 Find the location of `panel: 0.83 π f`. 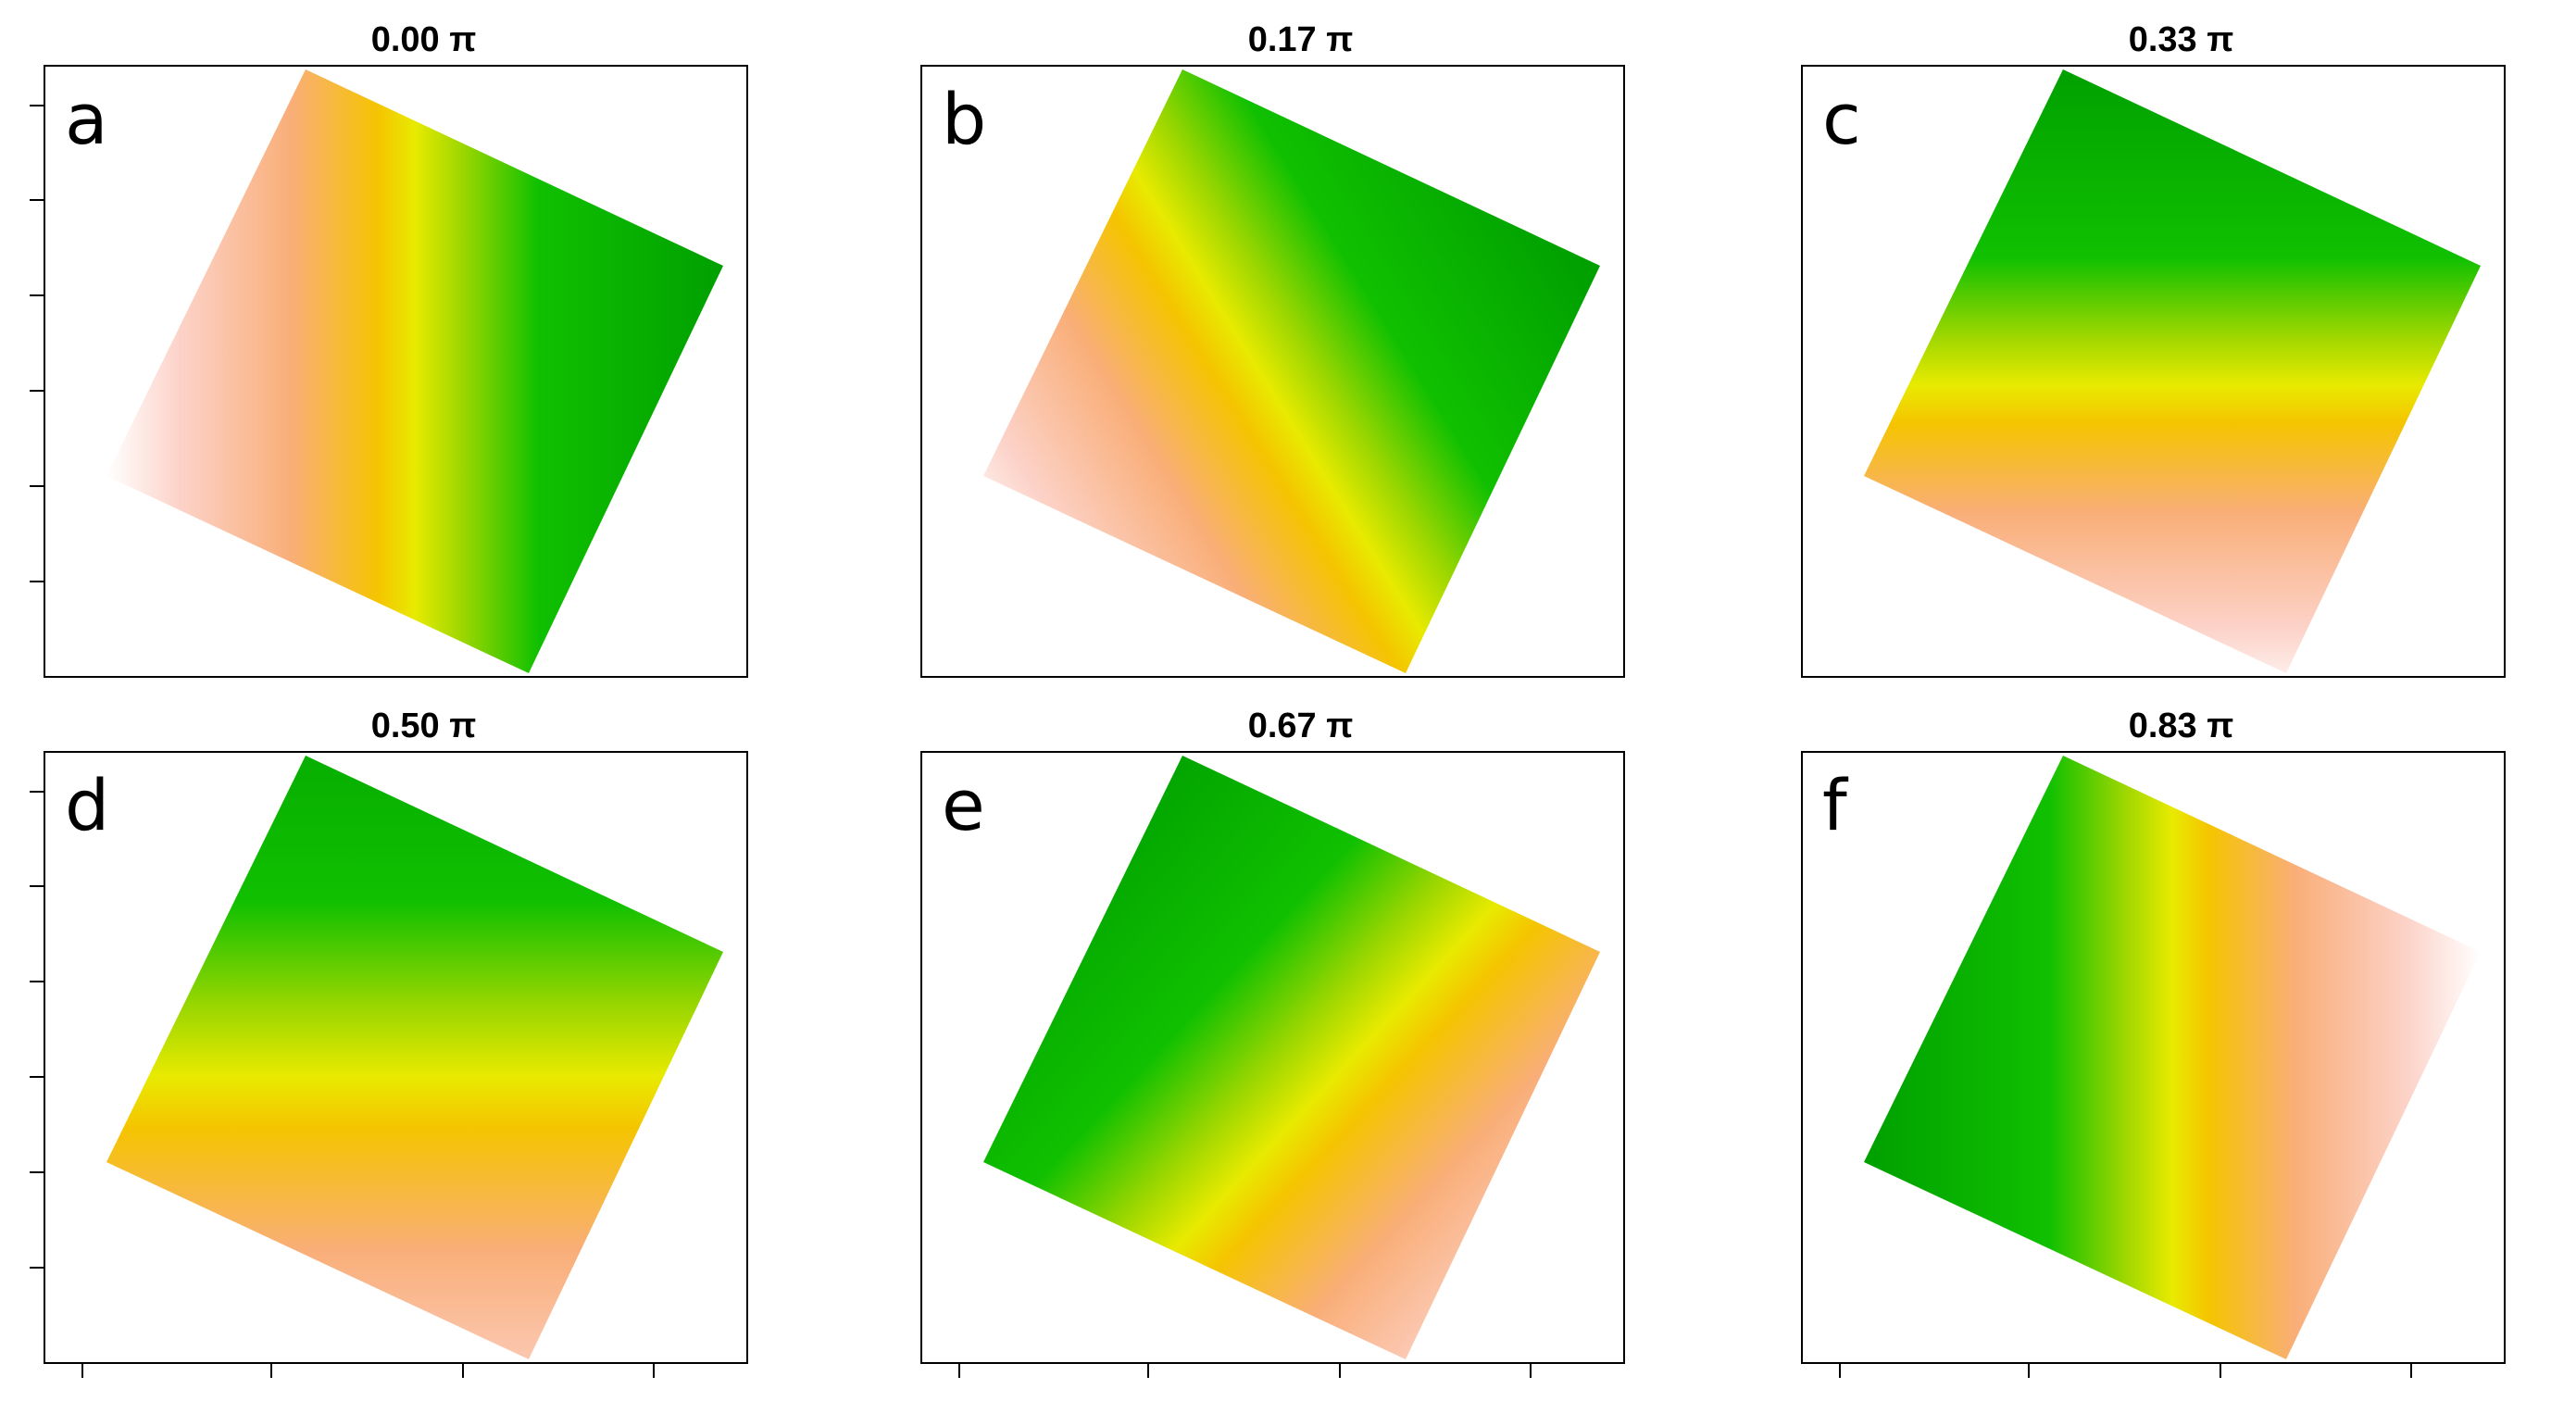

panel: 0.83 π f is located at coordinates (2153, 1043).